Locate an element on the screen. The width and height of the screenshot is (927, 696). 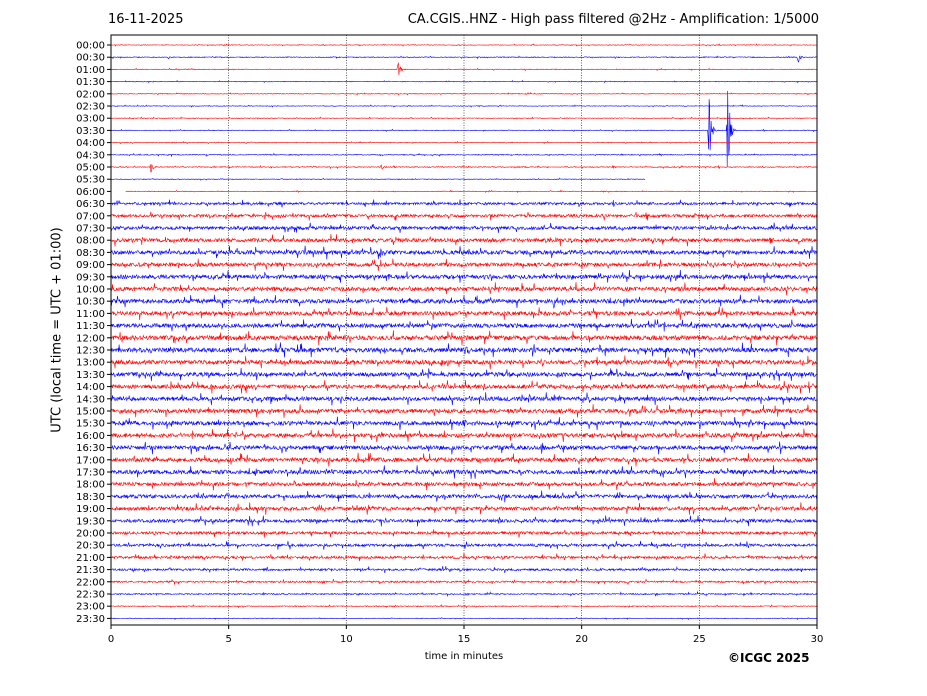
row-label-0500: 05:00 is located at coordinates (90, 168).